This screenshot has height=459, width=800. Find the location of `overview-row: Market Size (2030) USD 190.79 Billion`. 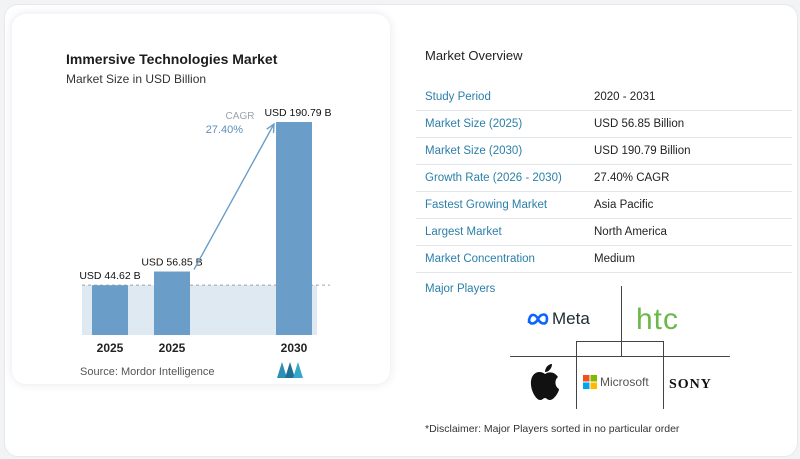

overview-row: Market Size (2030) USD 190.79 Billion is located at coordinates (604, 151).